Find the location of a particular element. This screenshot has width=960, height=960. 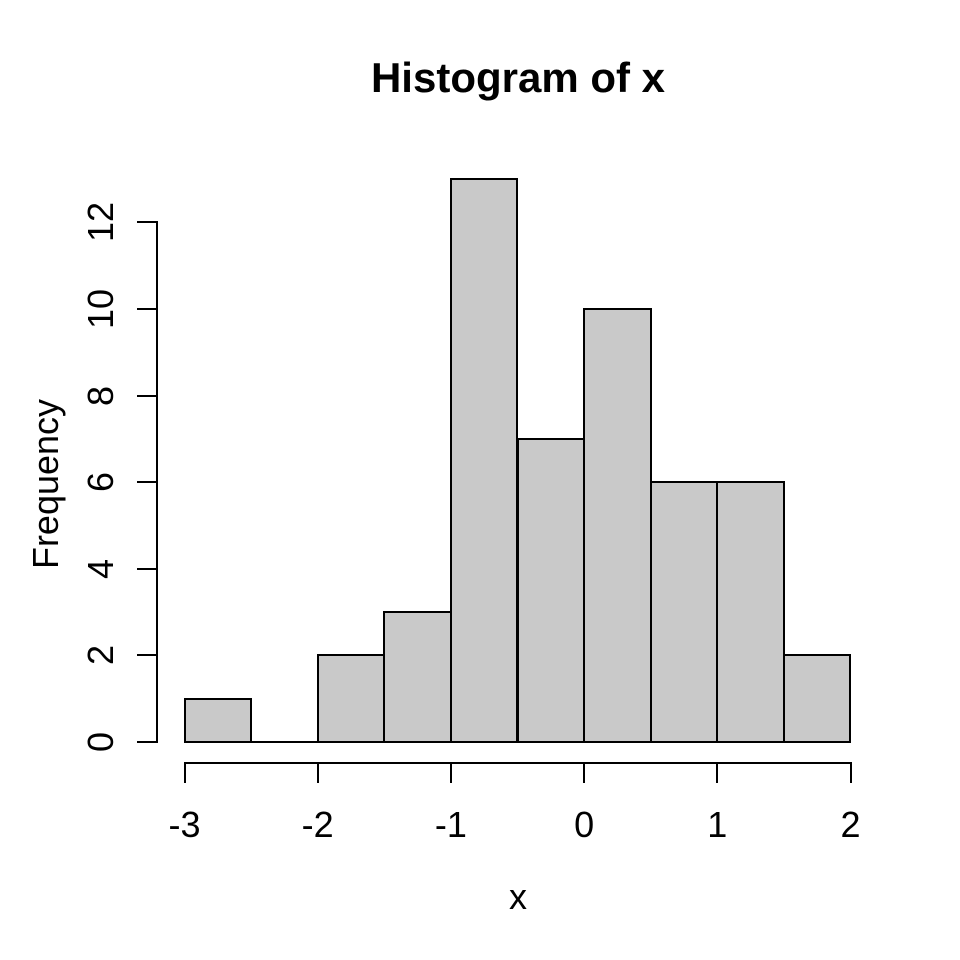

x-tick-label: 0 is located at coordinates (584, 824).